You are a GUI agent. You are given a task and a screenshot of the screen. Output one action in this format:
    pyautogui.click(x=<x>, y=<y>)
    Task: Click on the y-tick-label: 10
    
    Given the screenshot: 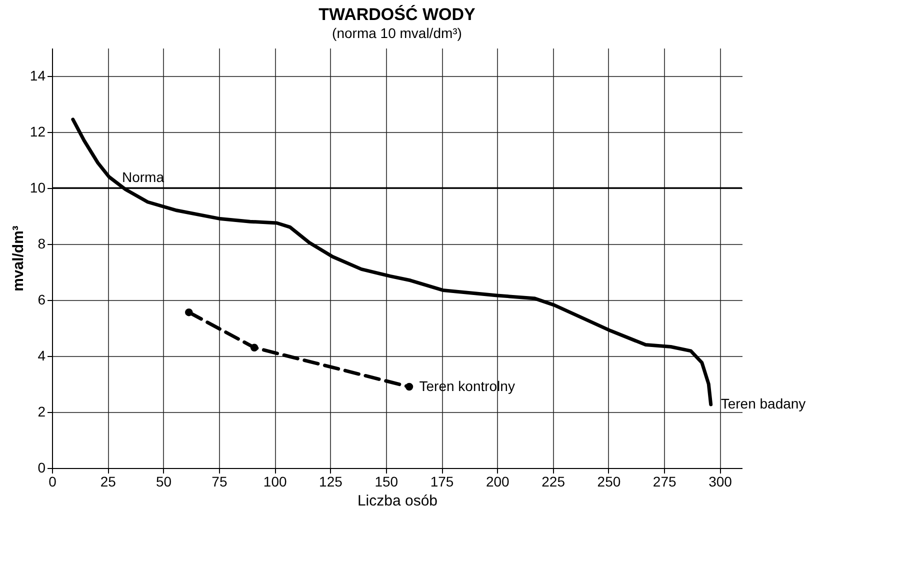 What is the action you would take?
    pyautogui.click(x=38, y=188)
    